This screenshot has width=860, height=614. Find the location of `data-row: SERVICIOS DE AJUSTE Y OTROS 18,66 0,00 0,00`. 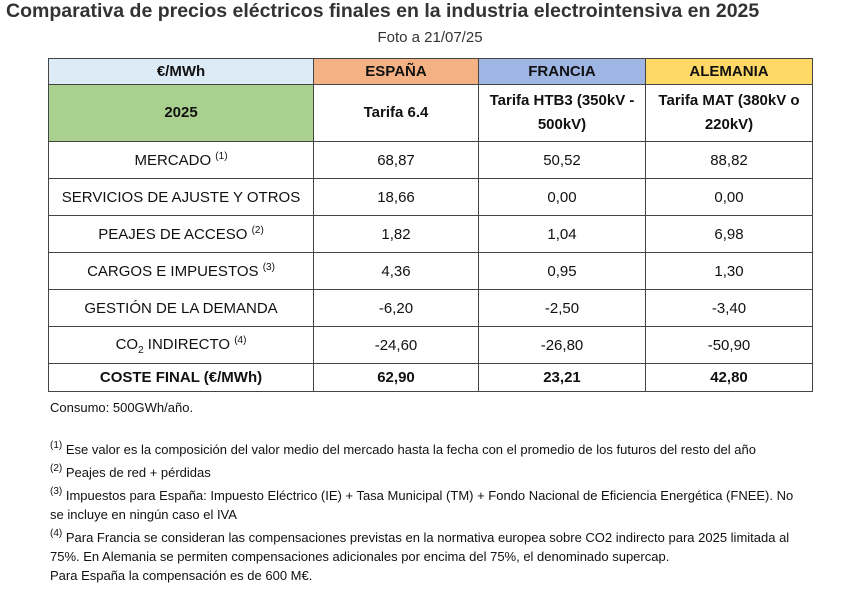

data-row: SERVICIOS DE AJUSTE Y OTROS 18,66 0,00 0,00 is located at coordinates (430, 197).